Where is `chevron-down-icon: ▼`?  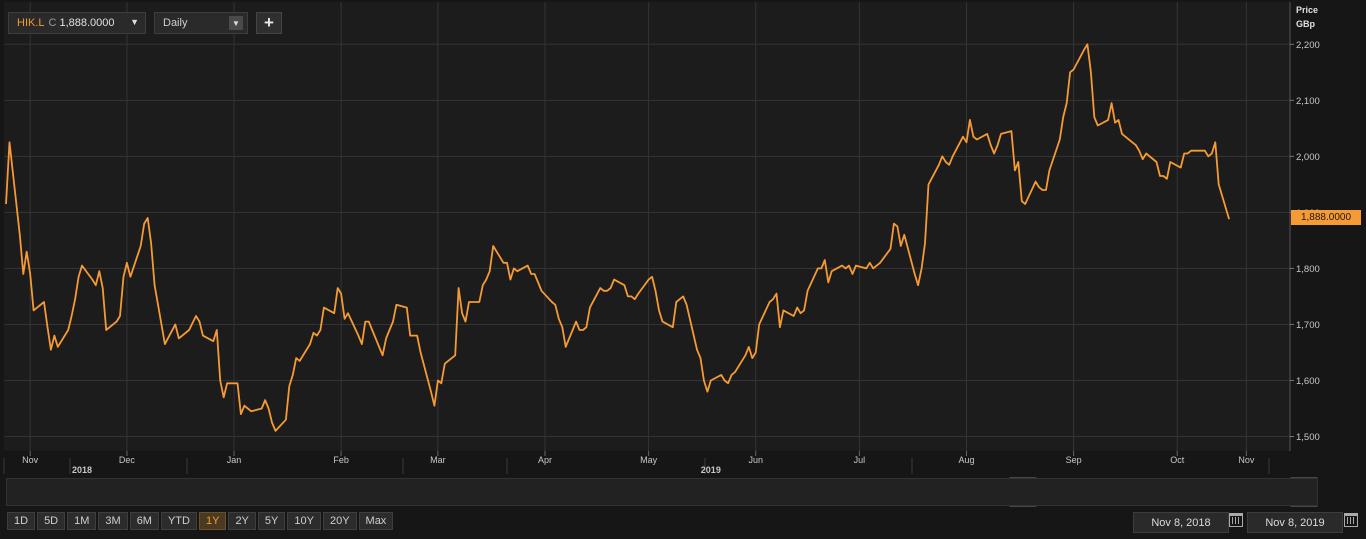
chevron-down-icon: ▼ is located at coordinates (236, 23).